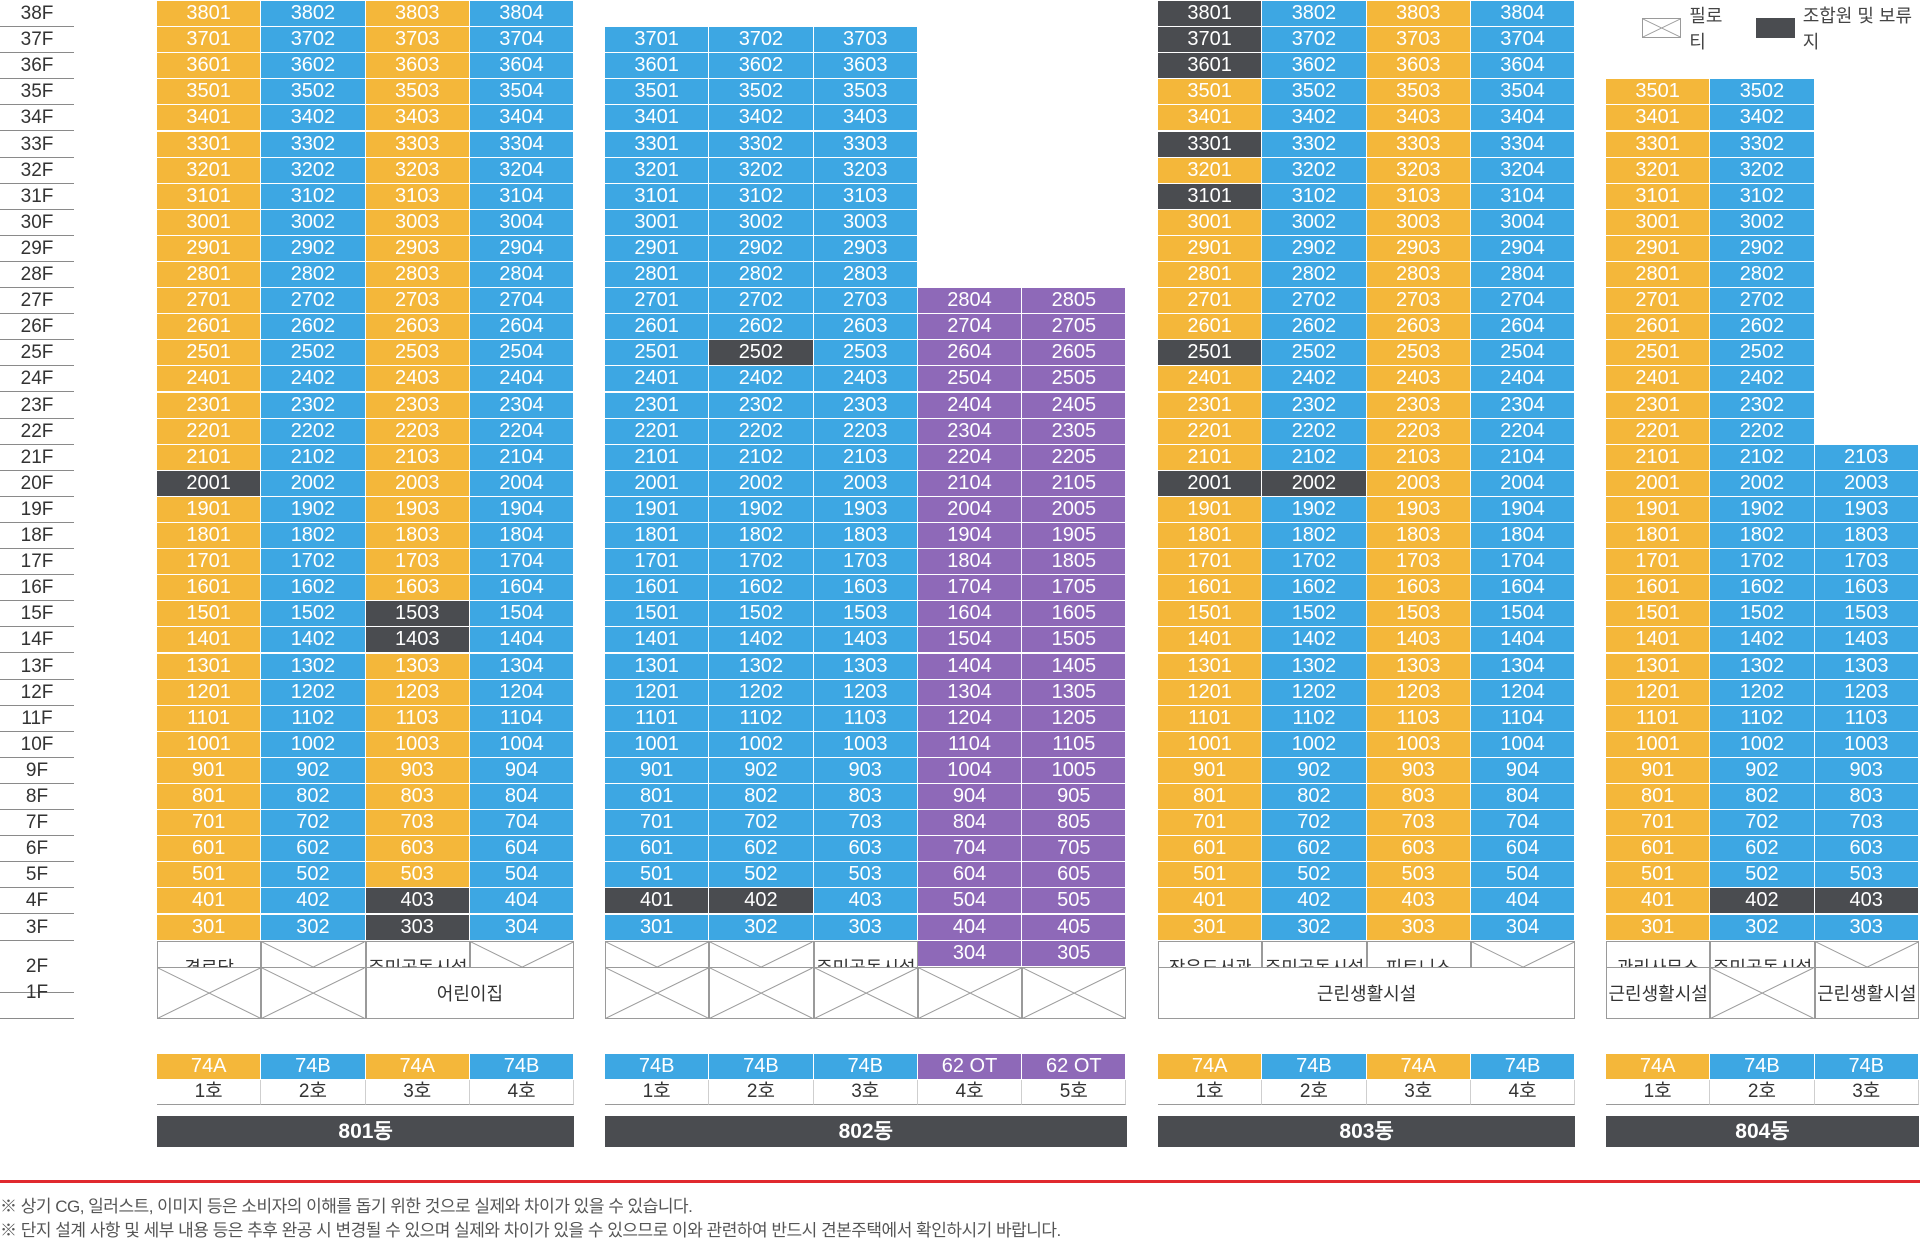  Describe the element at coordinates (1210, 248) in the screenshot. I see `unit-cell: 2901` at that location.